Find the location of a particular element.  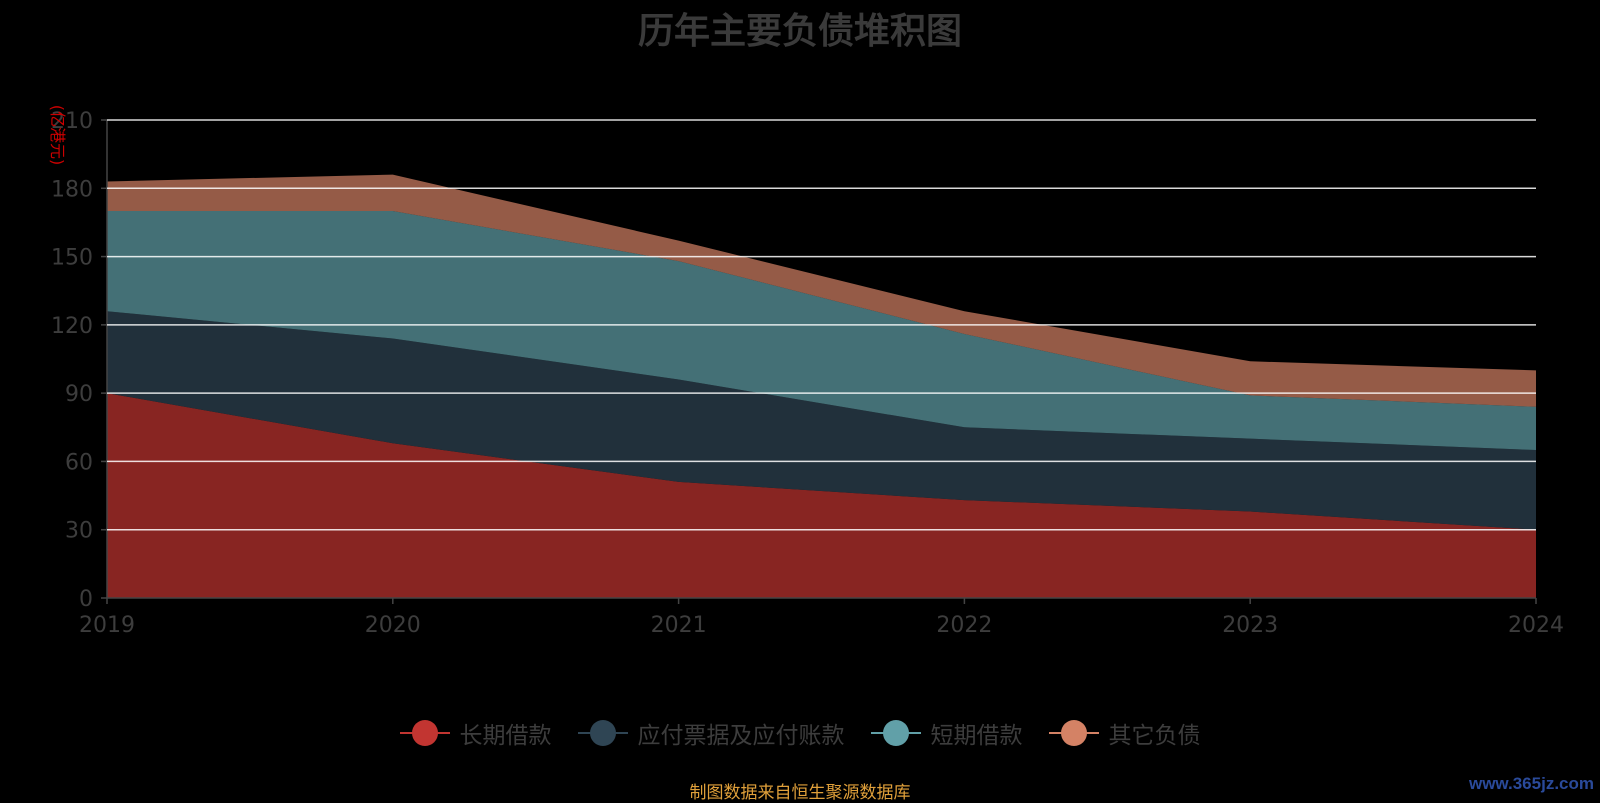

y-tick-label: 30 is located at coordinates (79, 531).